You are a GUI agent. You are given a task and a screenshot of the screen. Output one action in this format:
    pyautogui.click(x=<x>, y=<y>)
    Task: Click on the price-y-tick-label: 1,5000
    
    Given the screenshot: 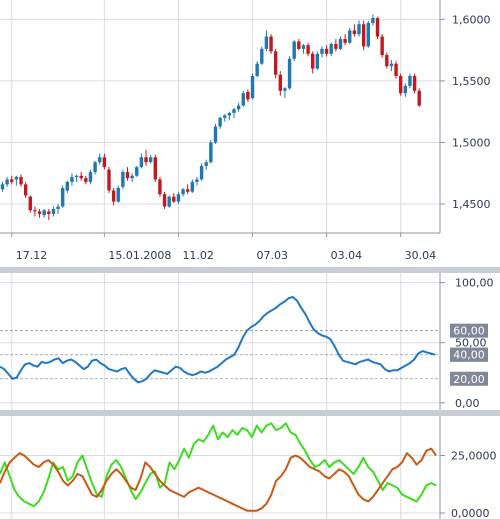 What is the action you would take?
    pyautogui.click(x=471, y=142)
    